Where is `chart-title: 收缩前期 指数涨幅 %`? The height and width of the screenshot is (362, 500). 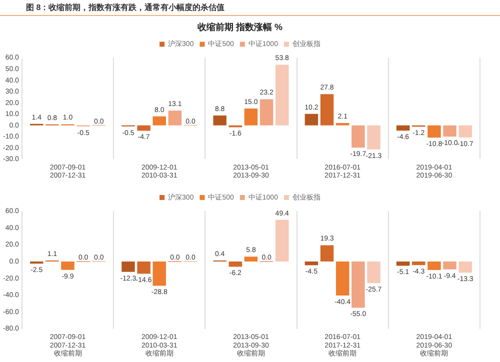 chart-title: 收缩前期 指数涨幅 % is located at coordinates (240, 27).